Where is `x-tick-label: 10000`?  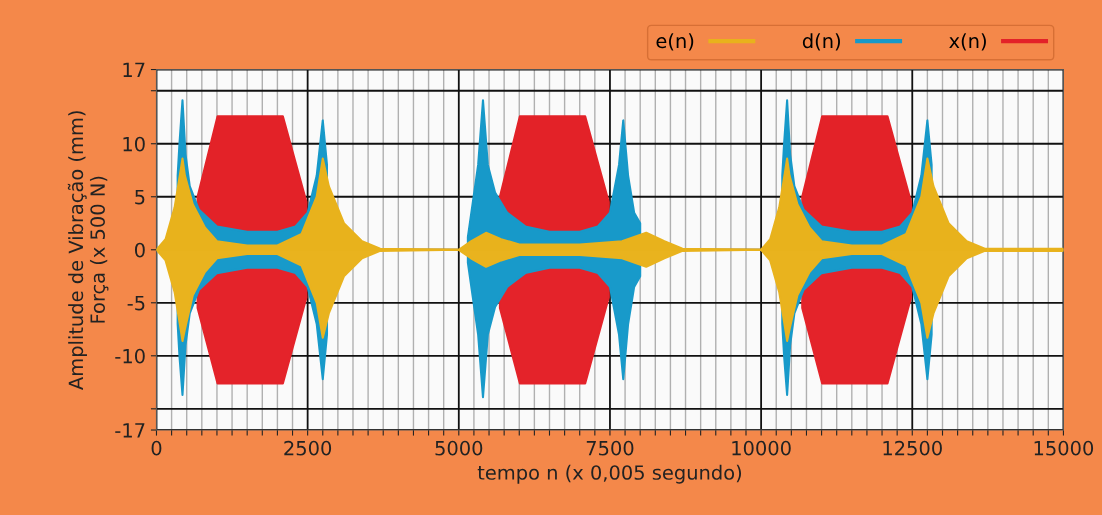 x-tick-label: 10000 is located at coordinates (761, 448).